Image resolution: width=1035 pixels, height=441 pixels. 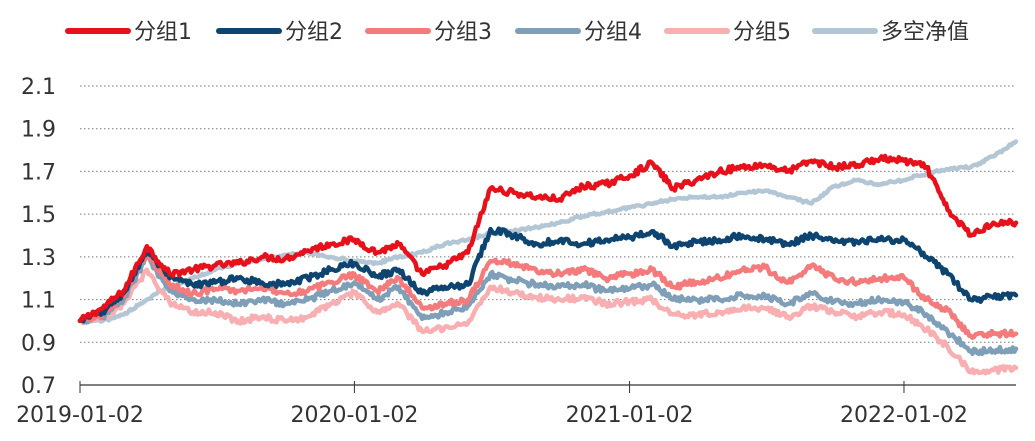 What do you see at coordinates (38, 215) in the screenshot?
I see `y-tick-label: 1.5` at bounding box center [38, 215].